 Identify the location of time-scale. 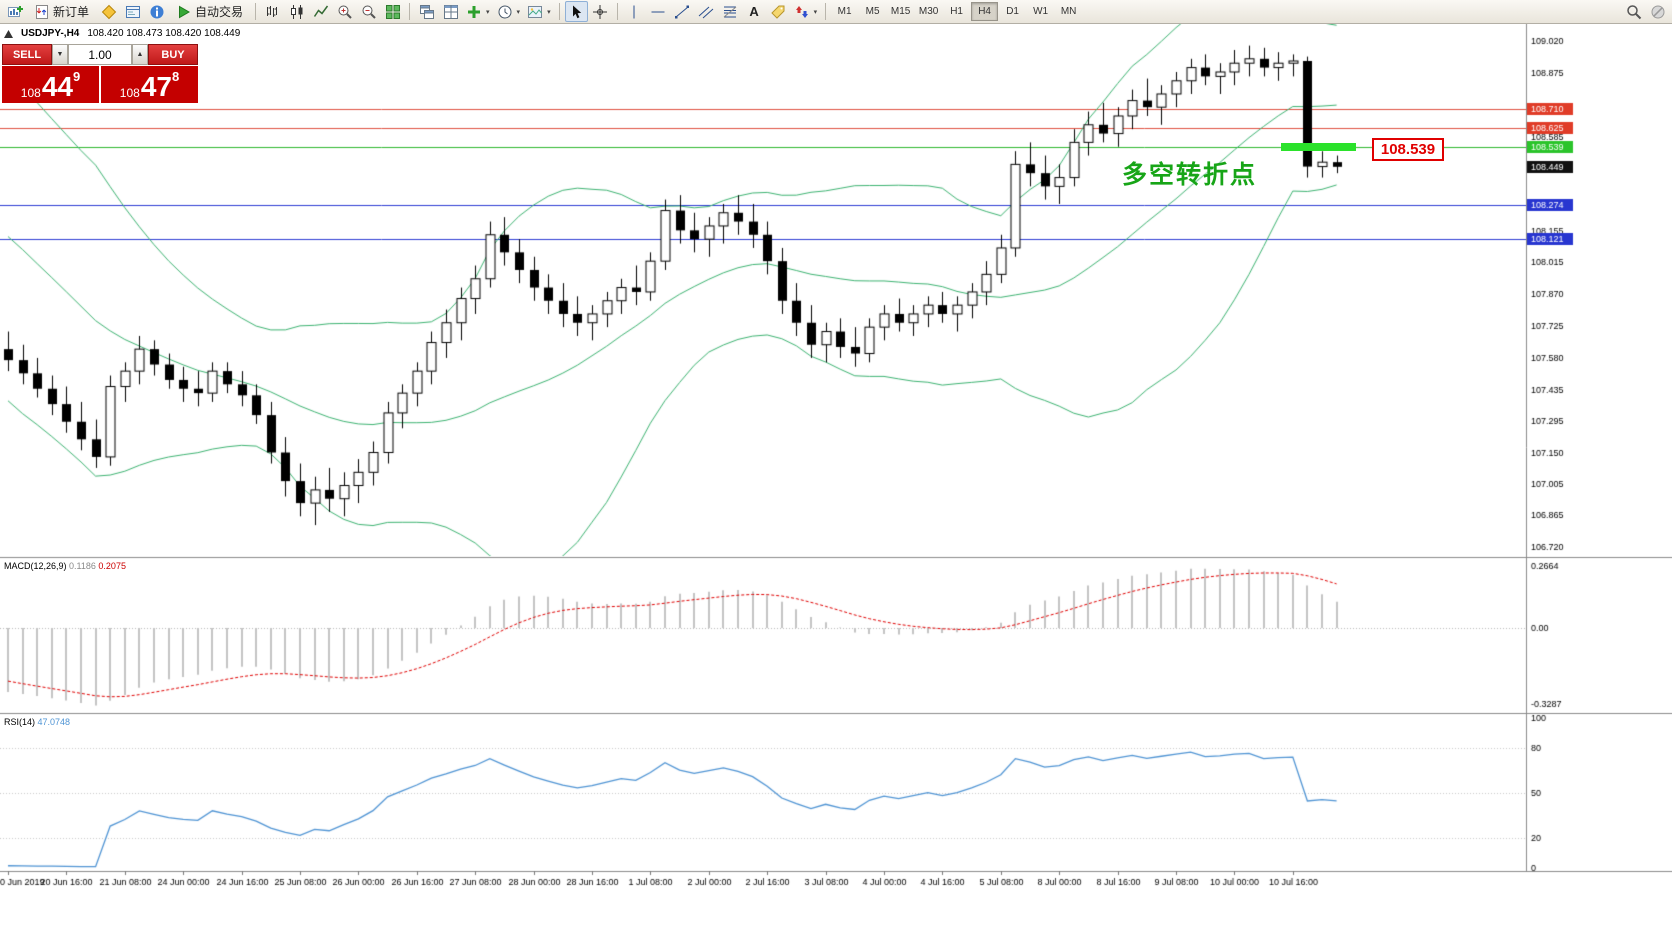
(763, 885).